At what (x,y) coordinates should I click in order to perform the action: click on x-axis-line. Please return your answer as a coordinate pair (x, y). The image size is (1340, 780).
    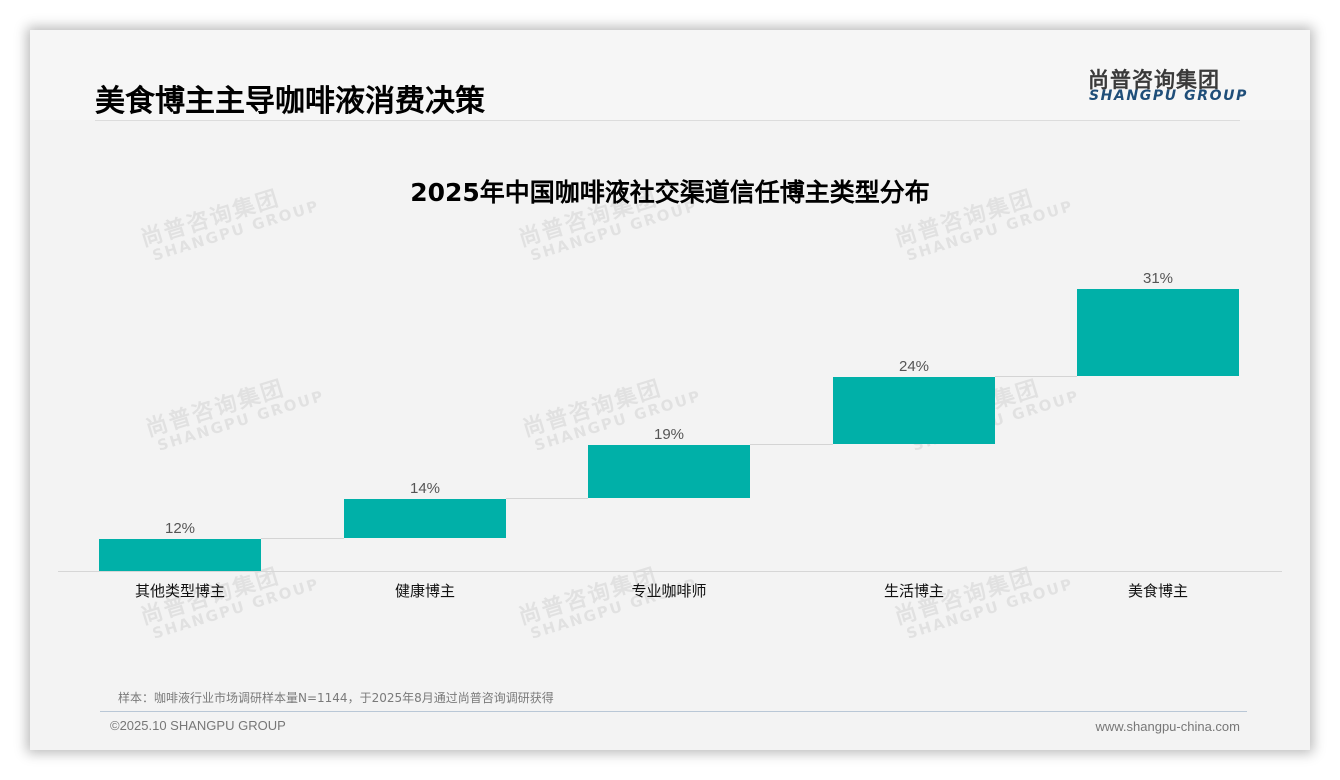
    Looking at the image, I should click on (670, 571).